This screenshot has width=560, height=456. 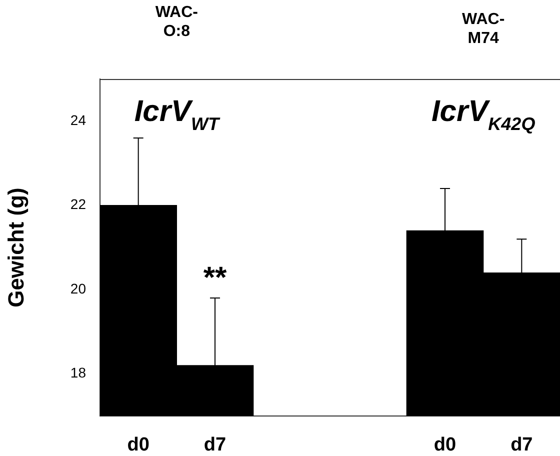 I want to click on y-axis-title: Gewicht (g), so click(x=15, y=248).